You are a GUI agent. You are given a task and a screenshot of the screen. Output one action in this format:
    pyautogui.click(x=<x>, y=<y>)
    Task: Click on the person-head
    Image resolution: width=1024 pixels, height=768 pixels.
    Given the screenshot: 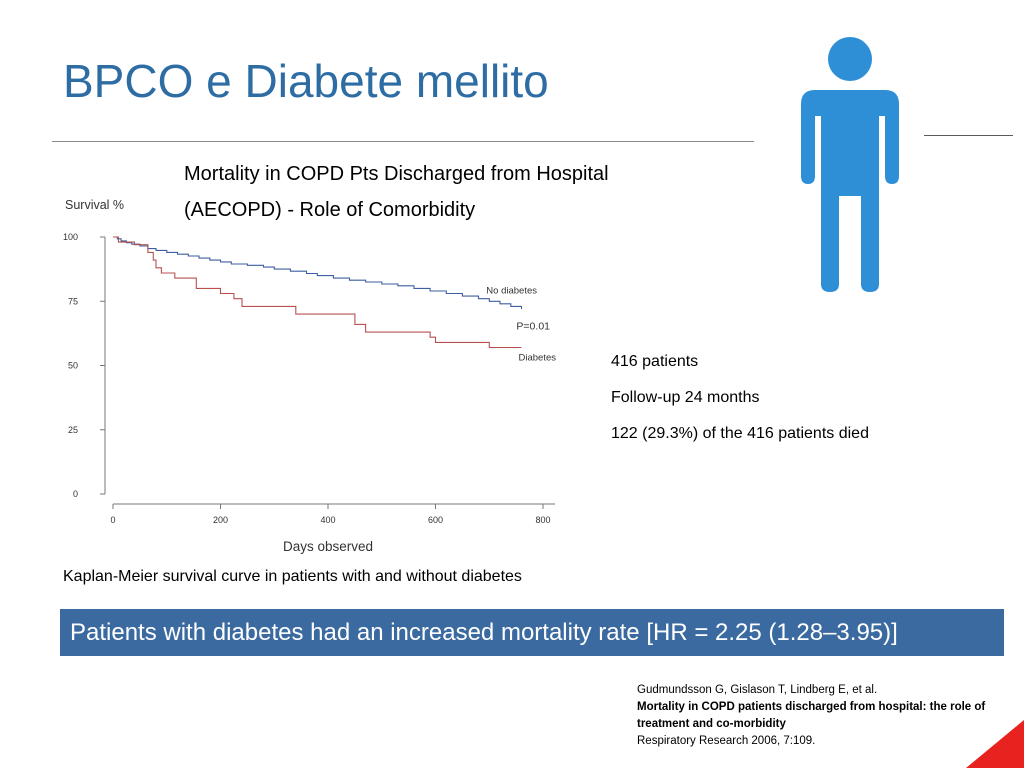 What is the action you would take?
    pyautogui.click(x=850, y=59)
    